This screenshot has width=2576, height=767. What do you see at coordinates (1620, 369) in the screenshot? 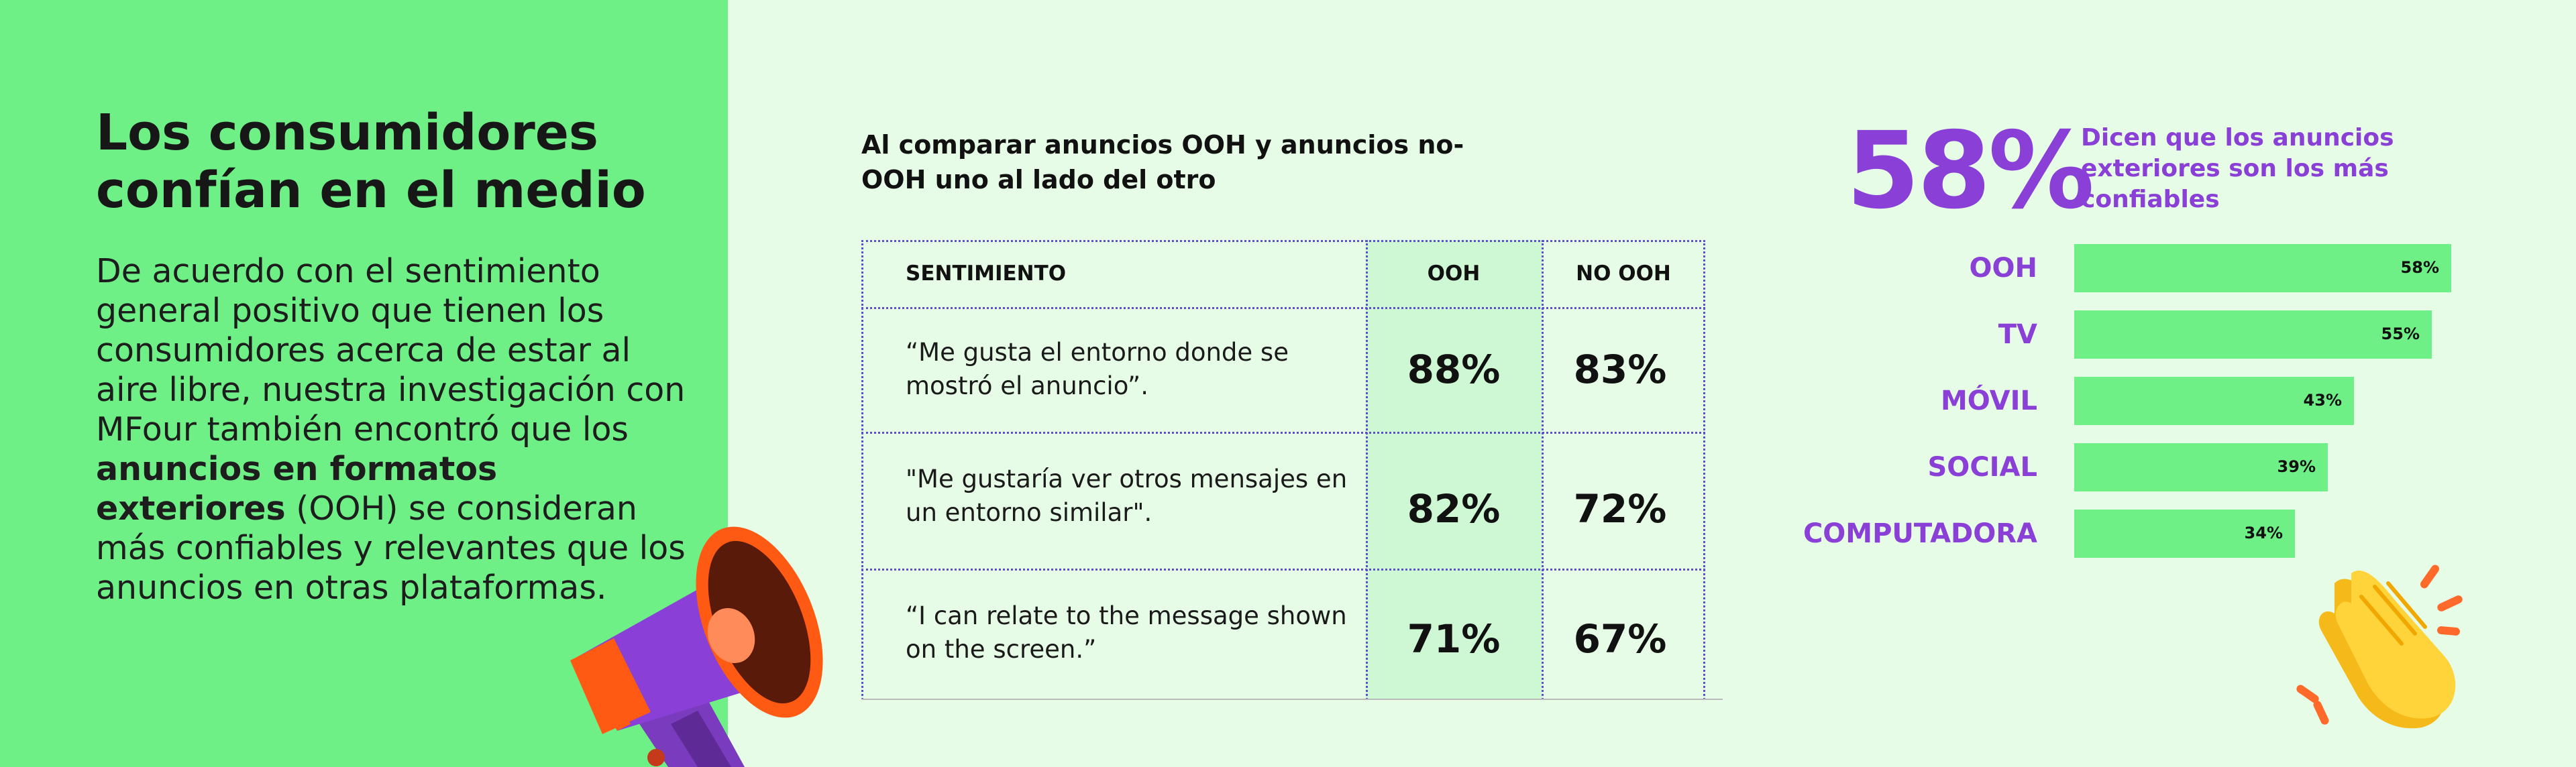
I see `row-1-no-ooh-value: 83%` at bounding box center [1620, 369].